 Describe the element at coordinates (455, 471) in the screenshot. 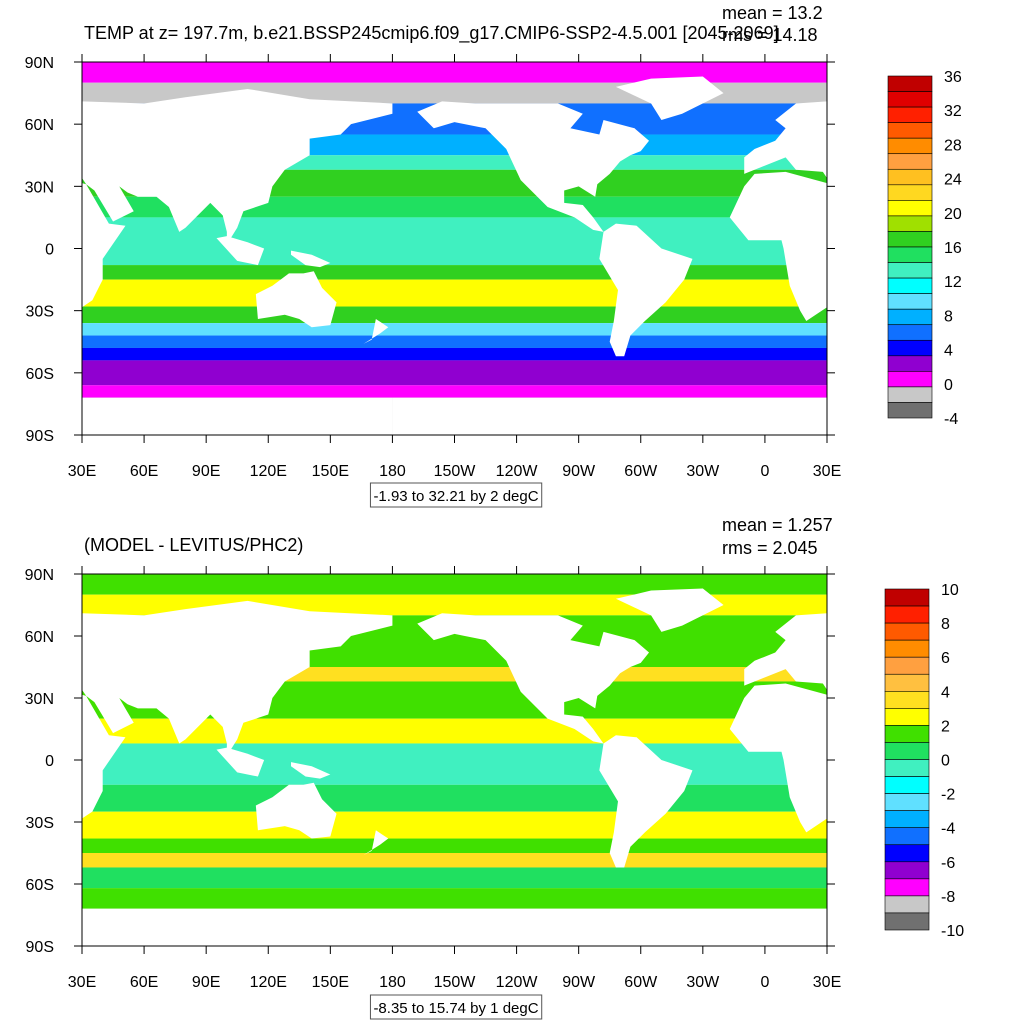

I see `lon-label: 150W` at that location.